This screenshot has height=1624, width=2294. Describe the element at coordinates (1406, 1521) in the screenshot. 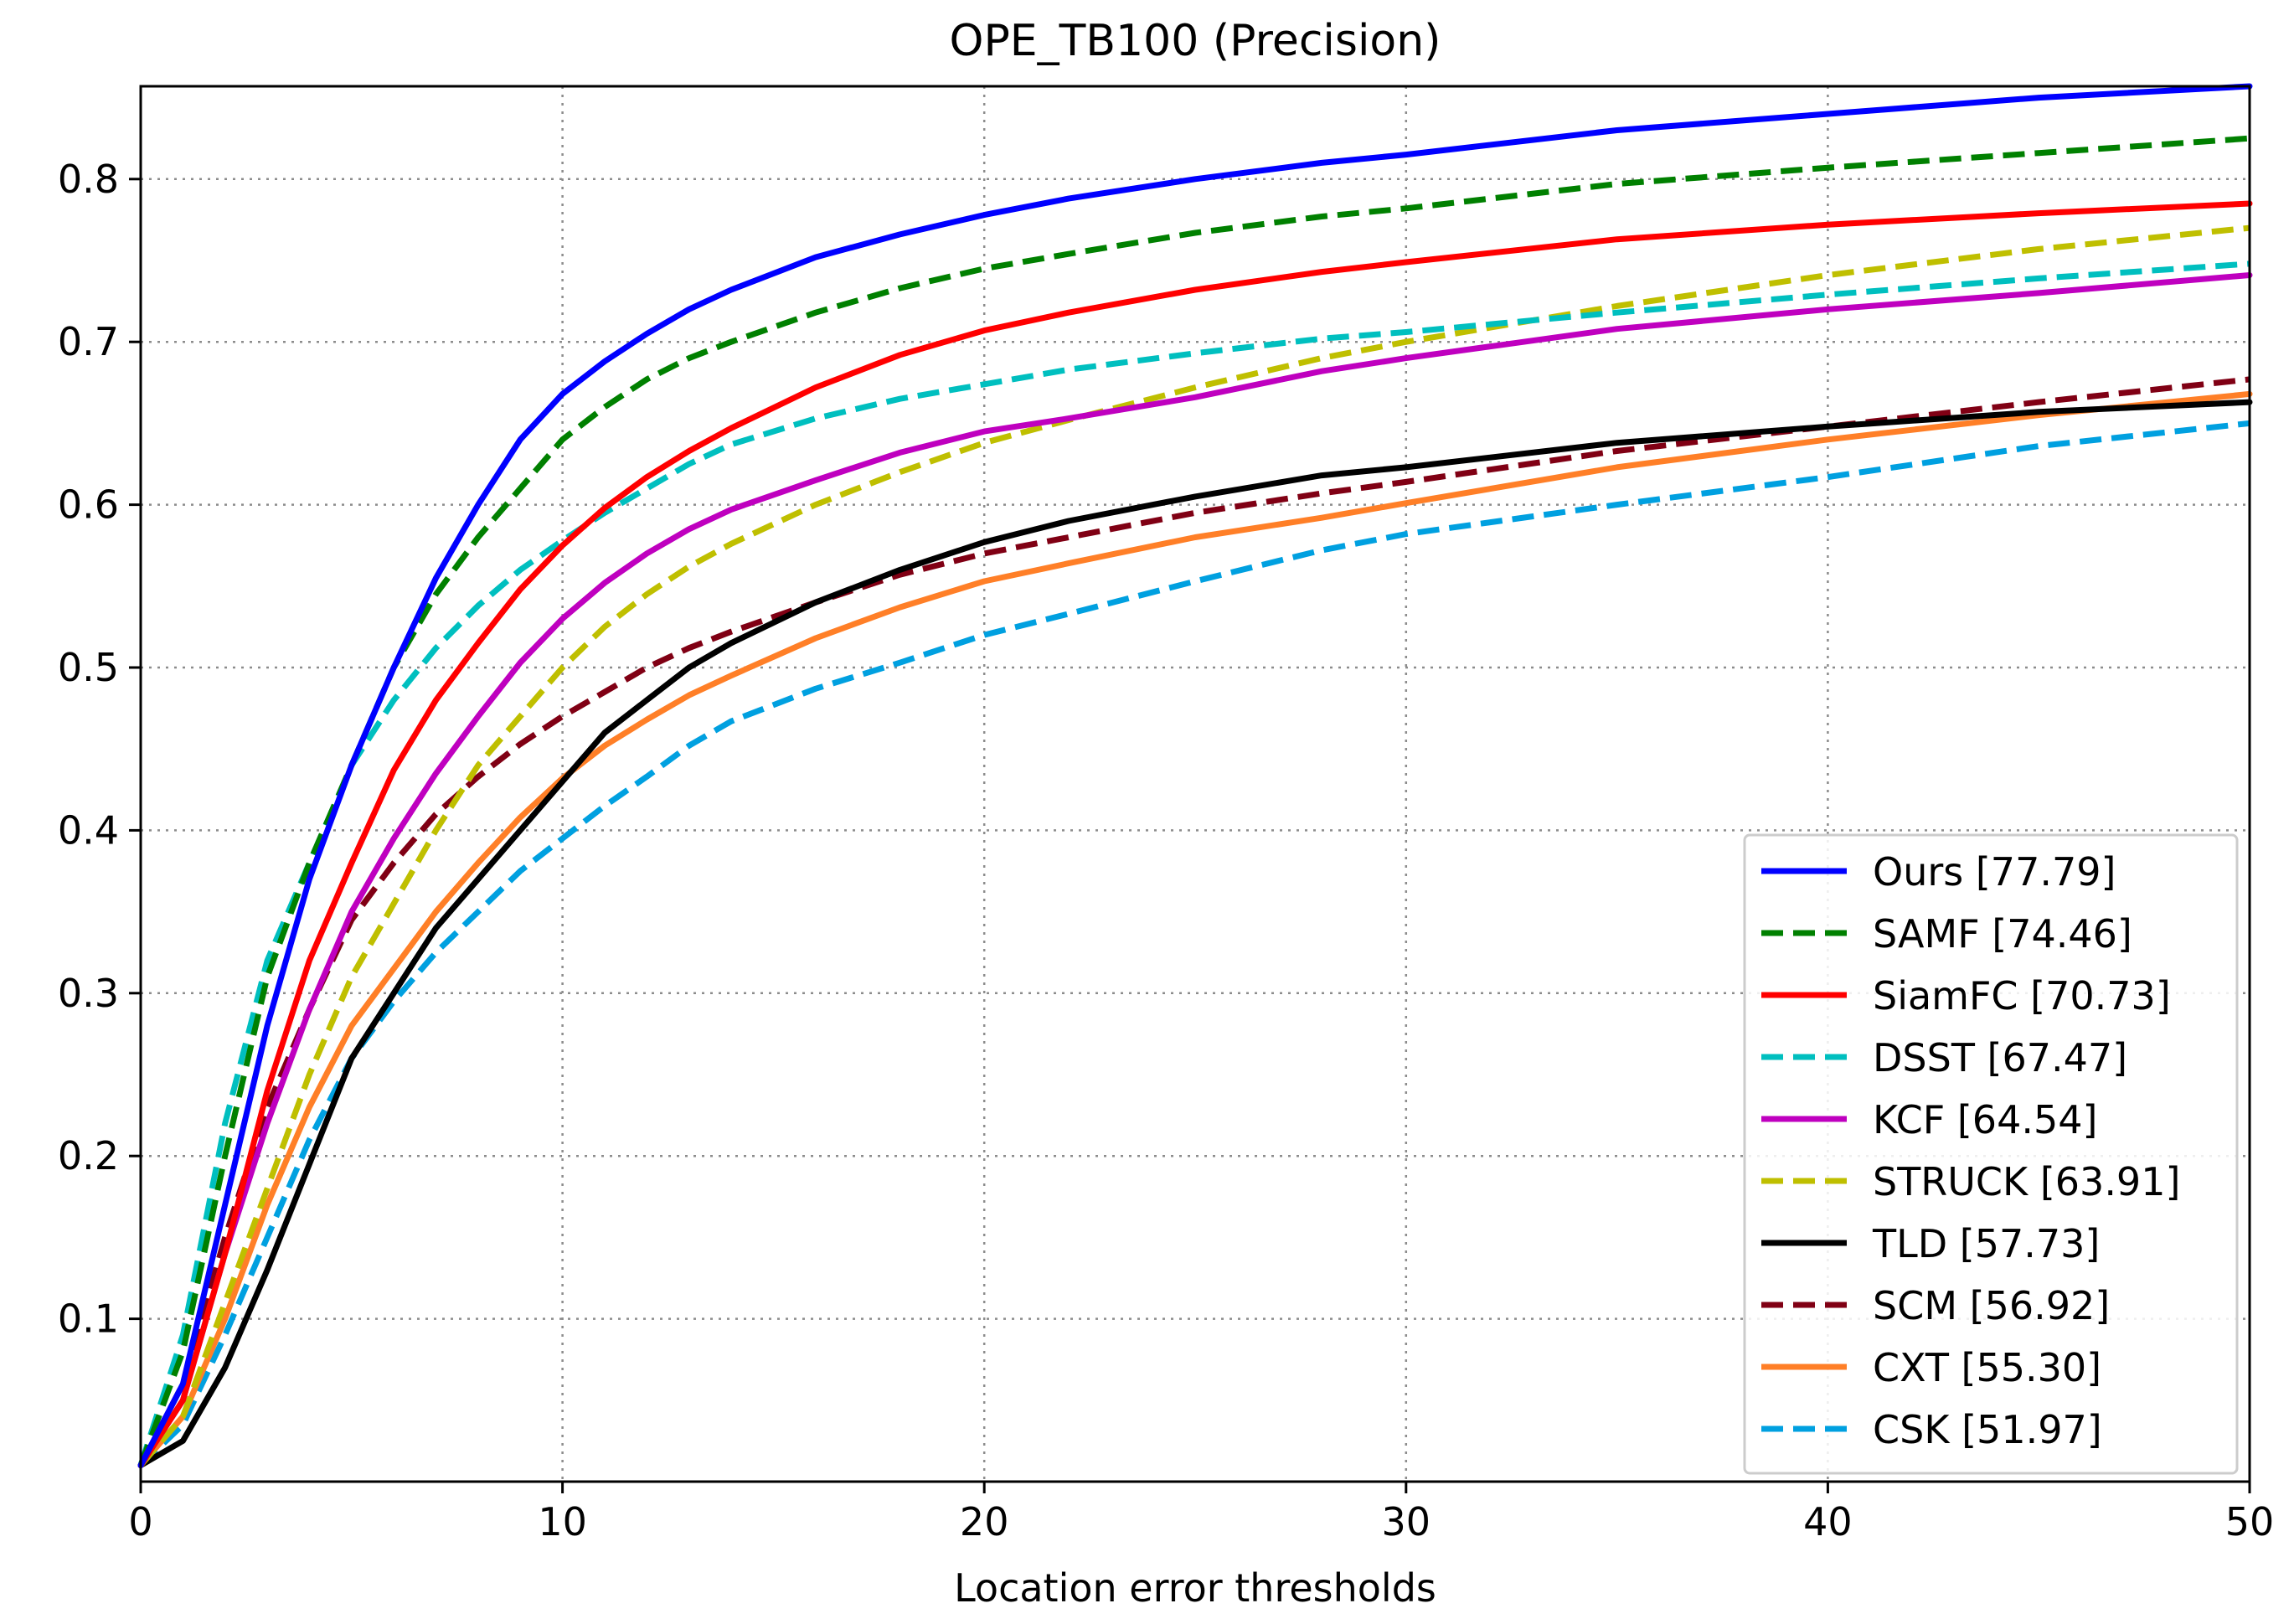

I see `x-tick-label: 30` at that location.